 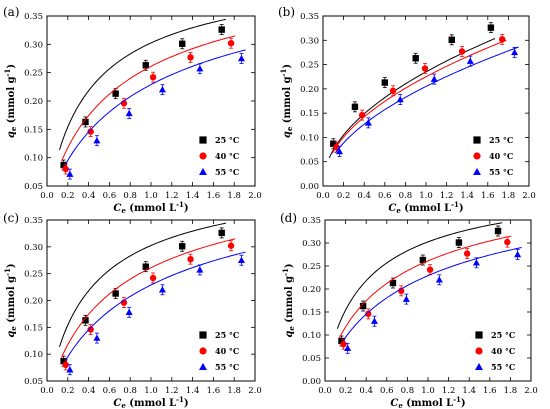 I want to click on x-tick-label: 1.4, so click(x=467, y=196).